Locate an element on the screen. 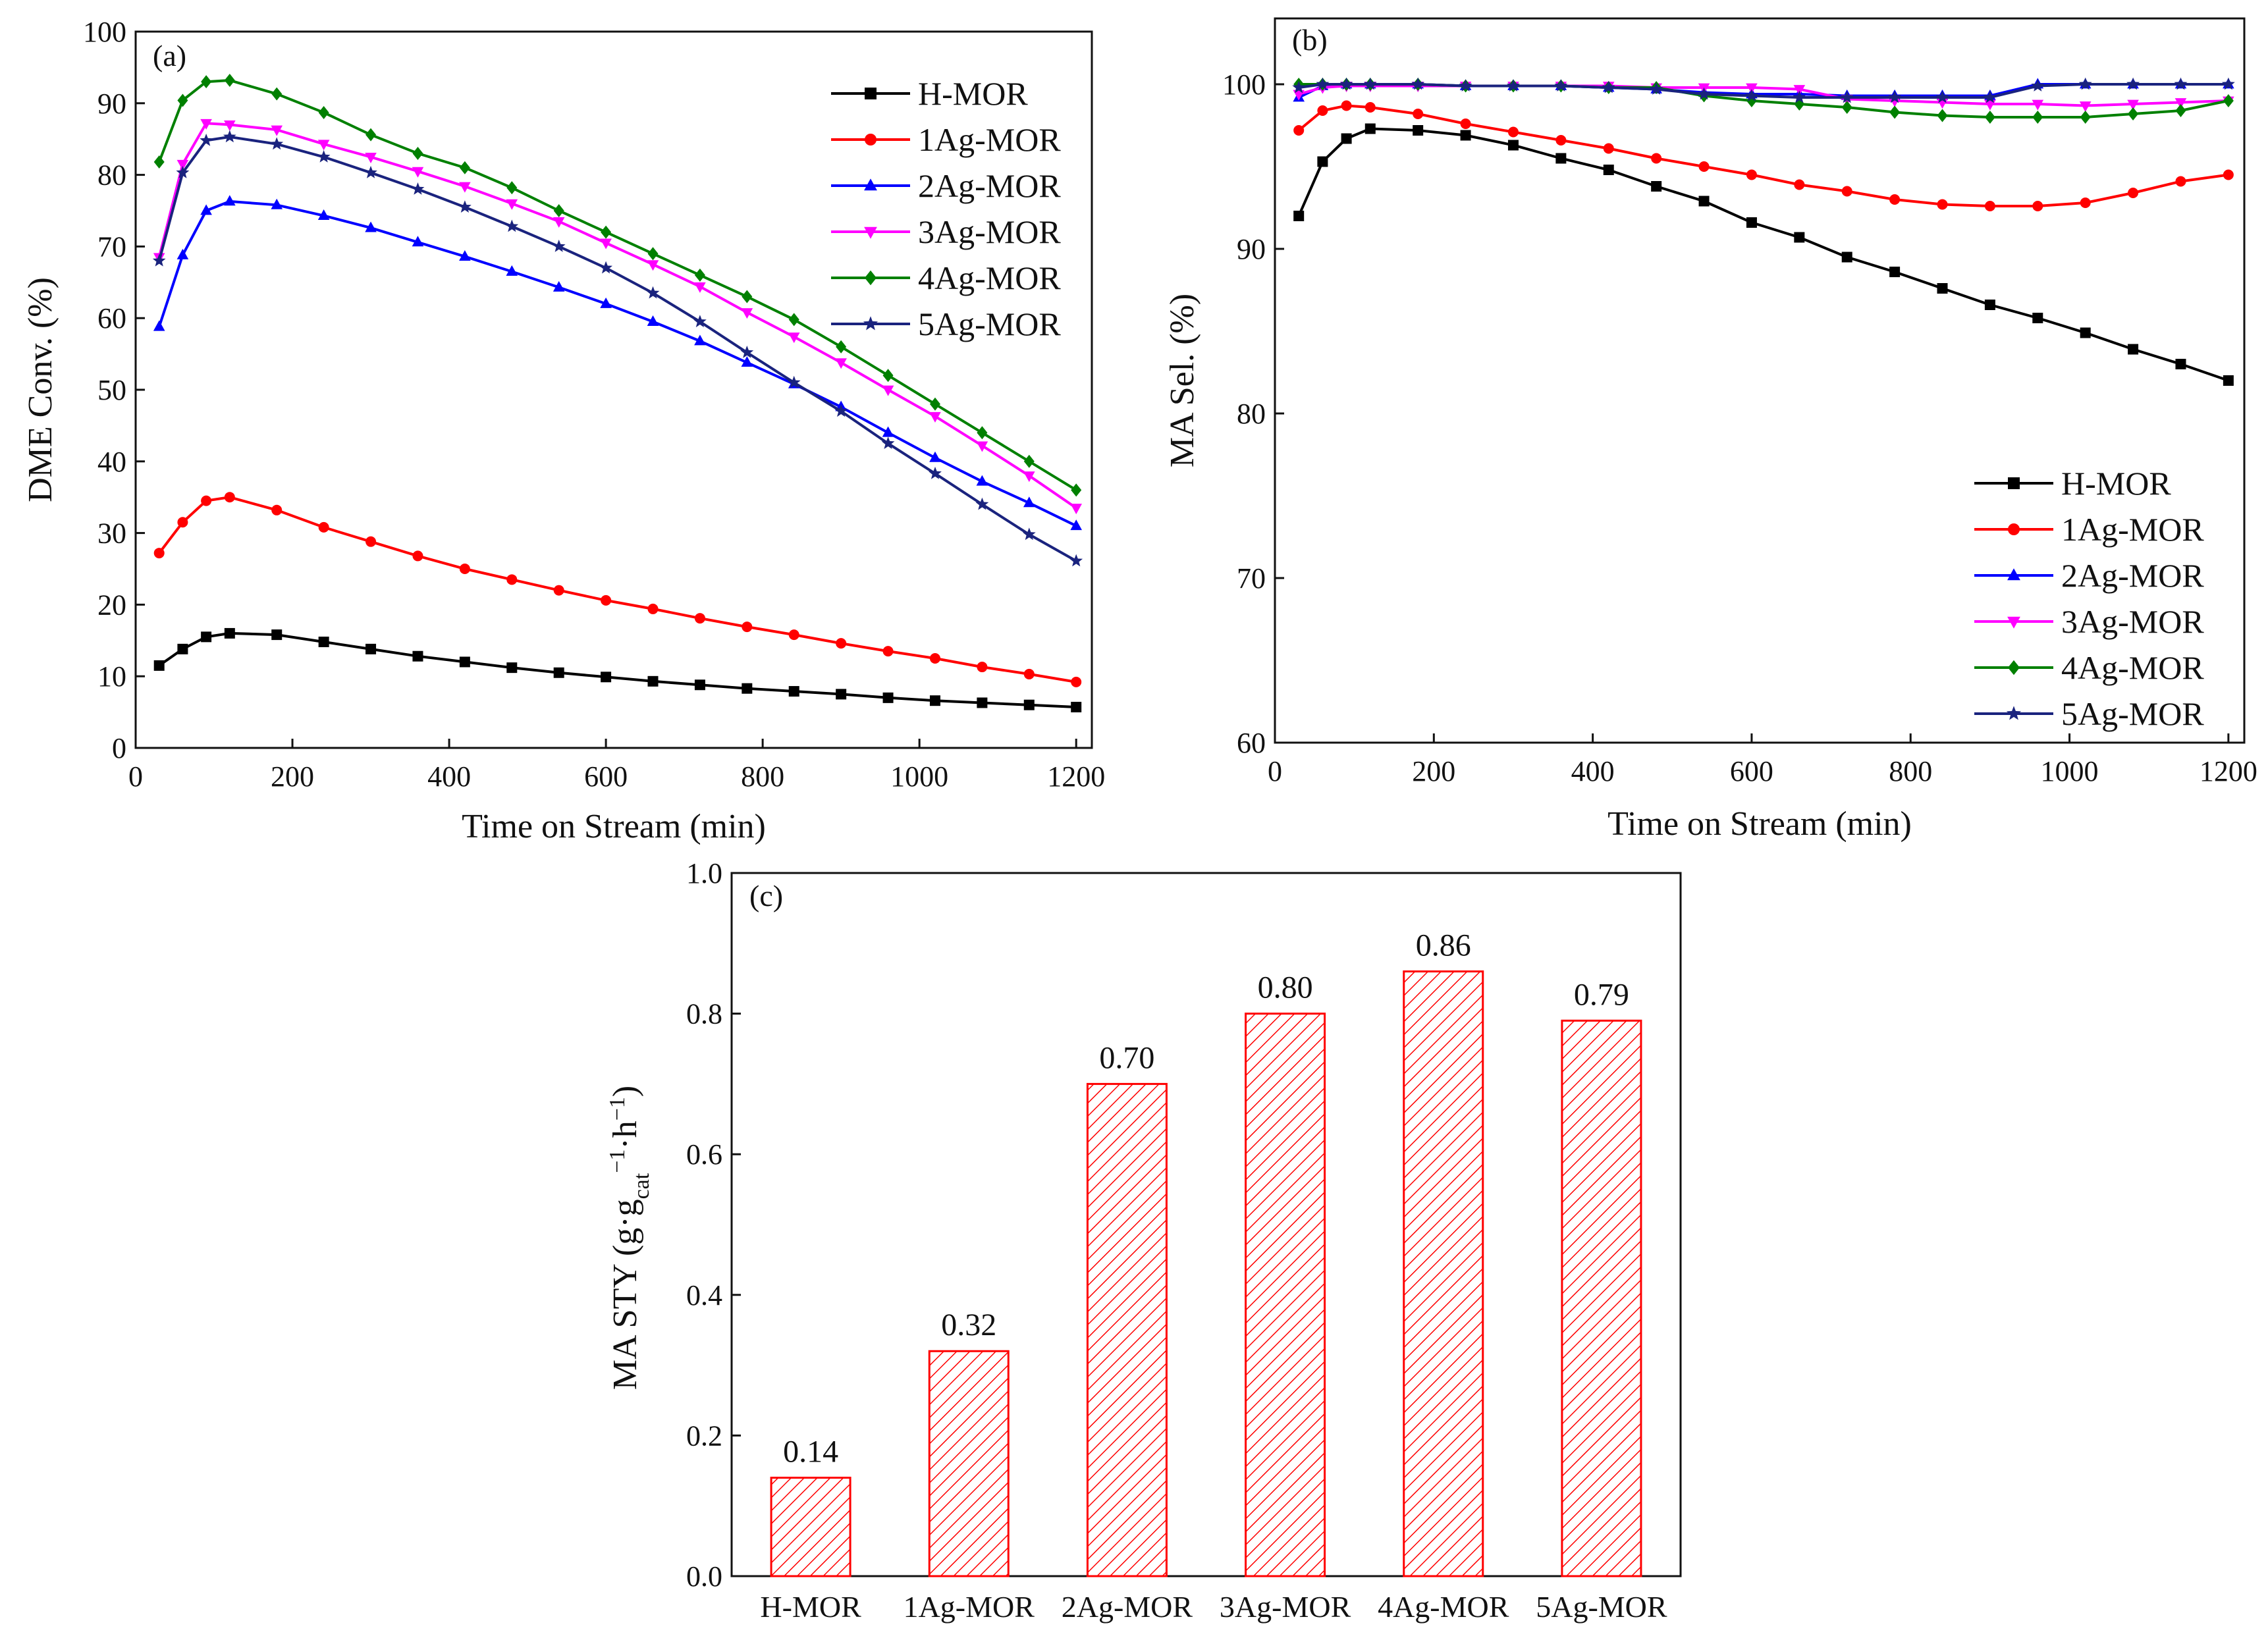  bar-group-5Ag-MOR: 0.79 5Ag-MOR is located at coordinates (1601, 1300).